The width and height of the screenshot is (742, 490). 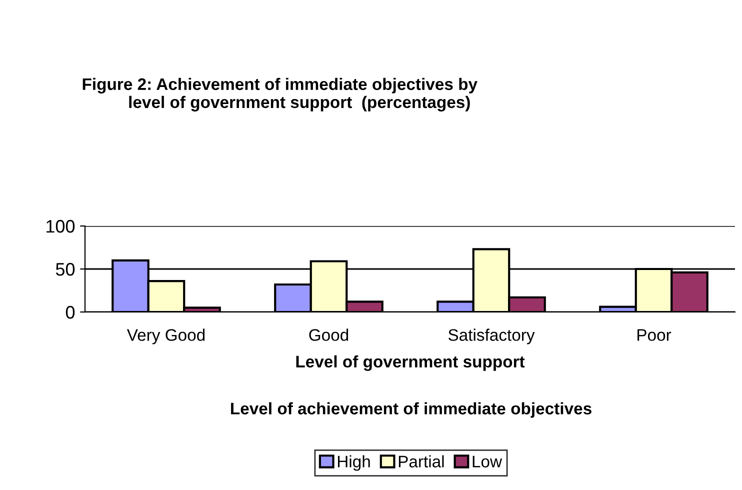 What do you see at coordinates (65, 269) in the screenshot?
I see `y-tick-label: 50` at bounding box center [65, 269].